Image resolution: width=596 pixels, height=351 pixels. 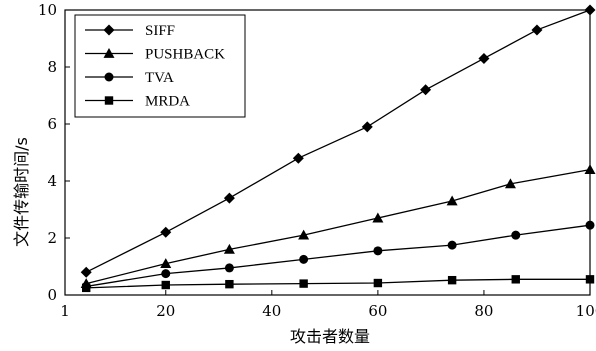 I want to click on y-tick-label: 0, so click(x=52, y=295).